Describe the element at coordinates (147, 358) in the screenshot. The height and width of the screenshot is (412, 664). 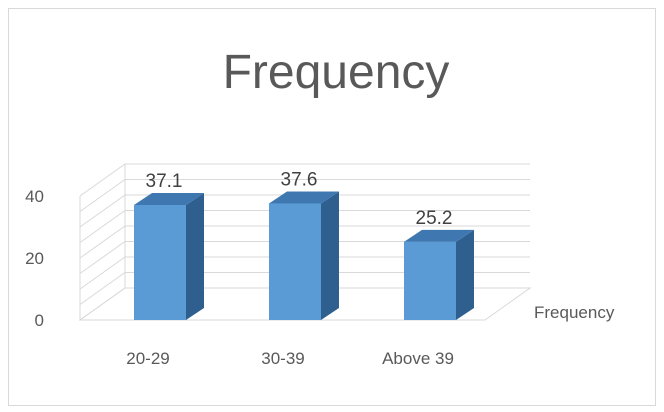
I see `x-category-label: 20-29` at that location.